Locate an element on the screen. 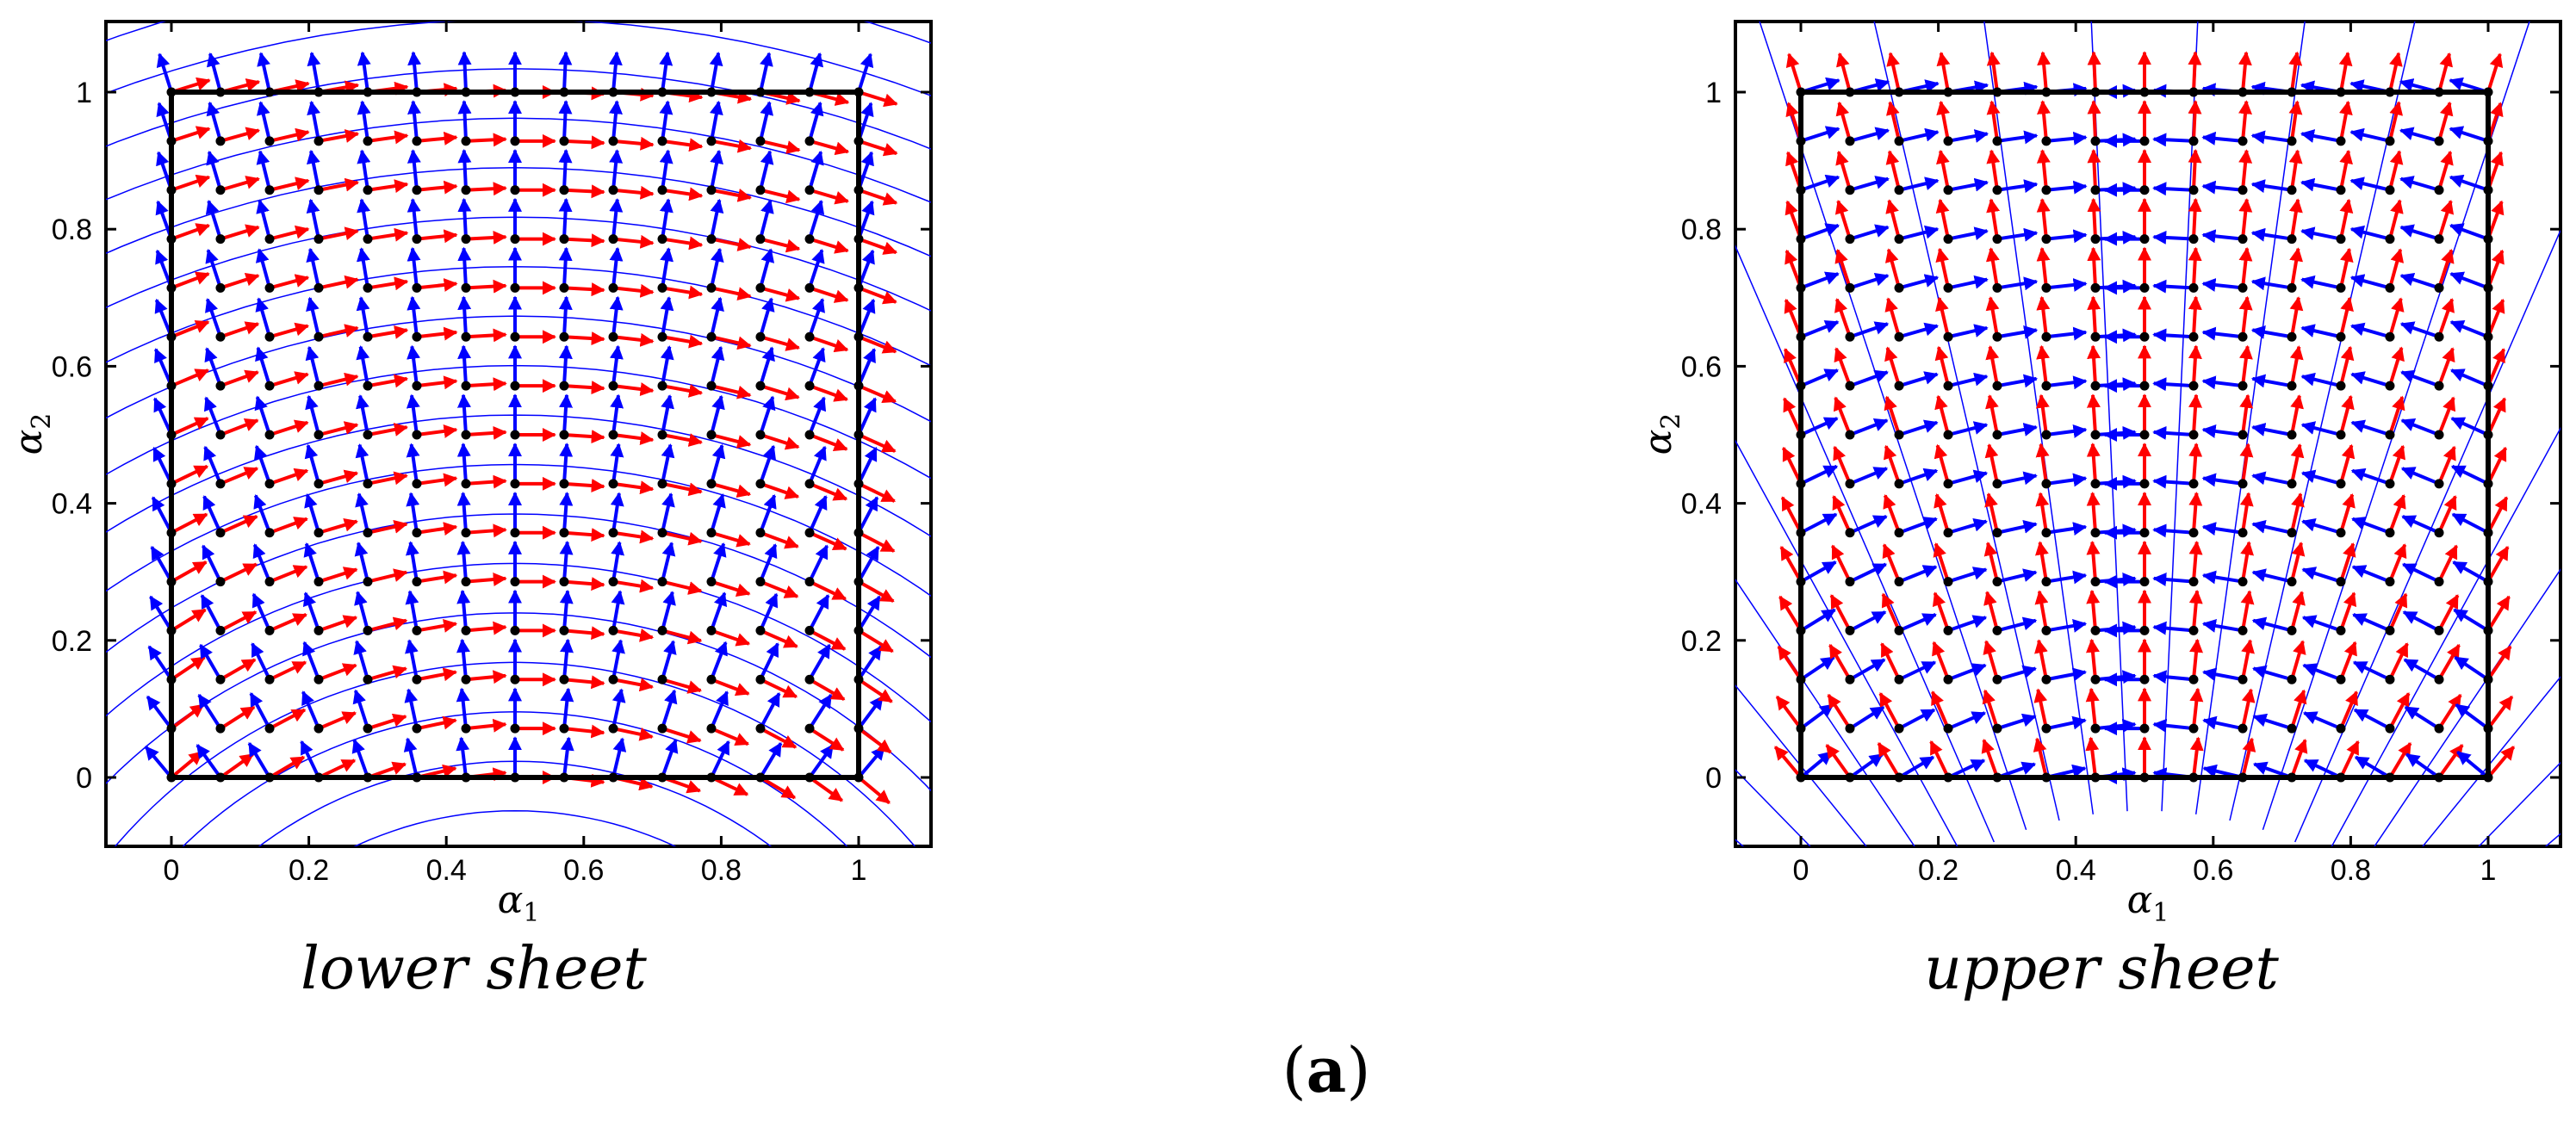 This screenshot has width=2576, height=1127. x-tick-label: 0.2 is located at coordinates (309, 870).